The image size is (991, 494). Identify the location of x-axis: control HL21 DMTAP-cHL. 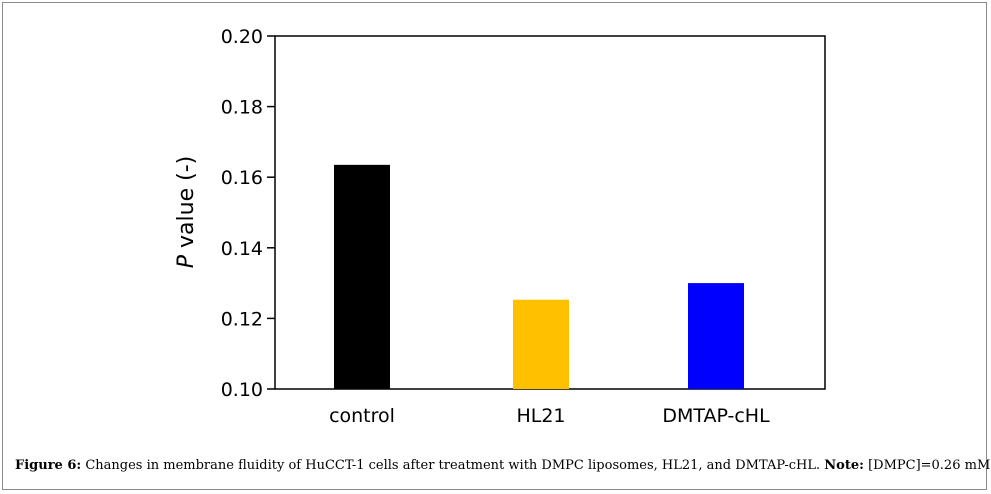
(549, 416).